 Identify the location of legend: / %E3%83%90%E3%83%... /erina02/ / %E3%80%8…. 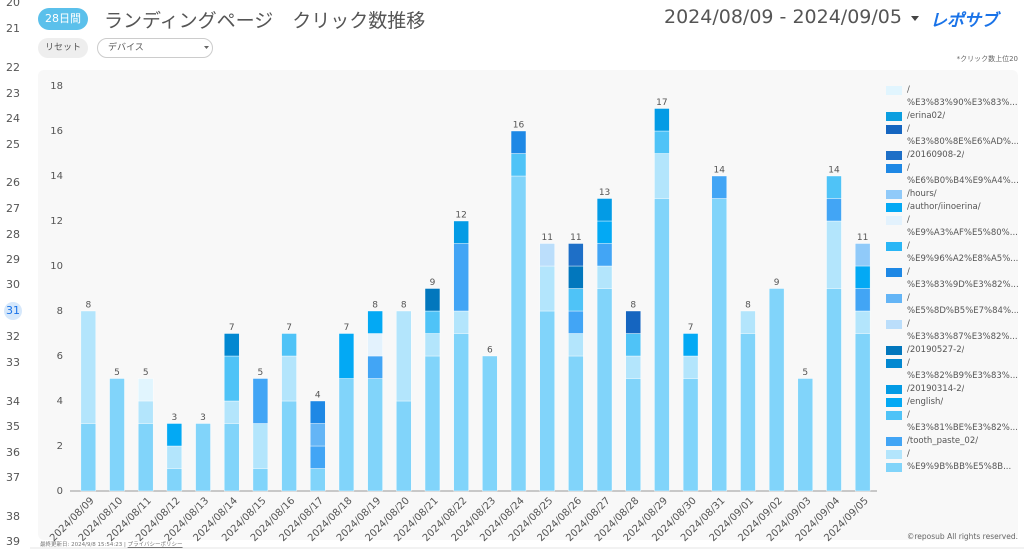
(952, 279).